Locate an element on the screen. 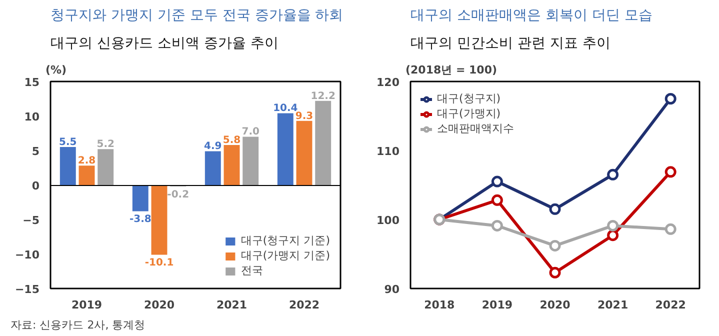 This screenshot has width=719, height=336. y-tick-label: 120 is located at coordinates (388, 82).